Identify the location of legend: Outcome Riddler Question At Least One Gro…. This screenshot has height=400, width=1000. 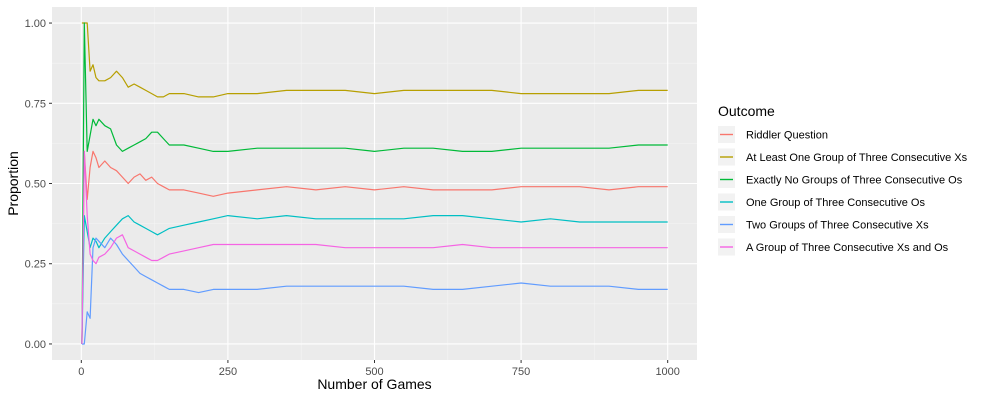
(843, 179).